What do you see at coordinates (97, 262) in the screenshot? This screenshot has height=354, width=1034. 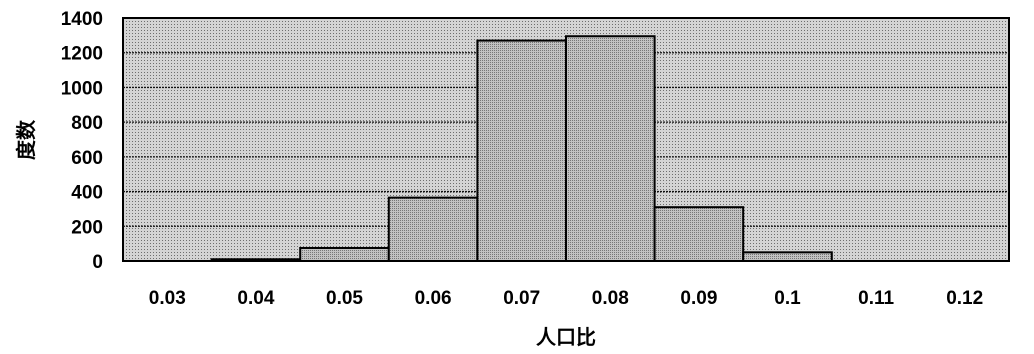 I see `y-tick-label: 0` at bounding box center [97, 262].